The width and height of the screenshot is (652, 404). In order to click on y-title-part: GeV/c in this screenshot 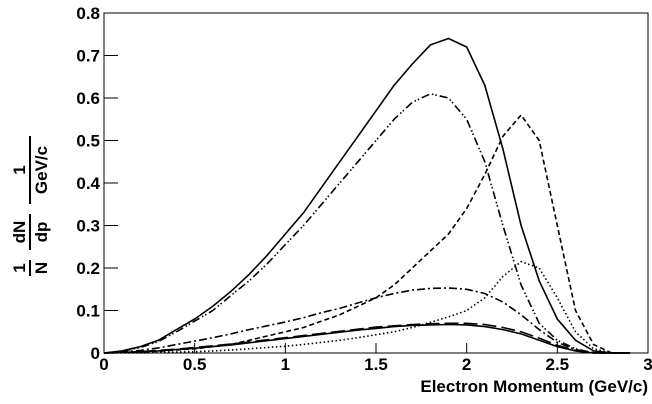, I will do `click(41, 170)`.